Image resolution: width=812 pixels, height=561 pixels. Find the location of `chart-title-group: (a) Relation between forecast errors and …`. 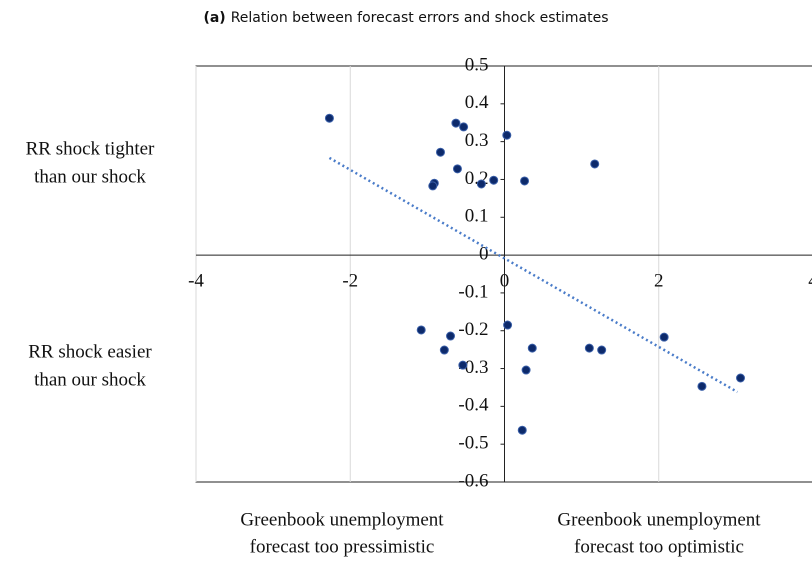

chart-title-group: (a) Relation between forecast errors and … is located at coordinates (405, 18).